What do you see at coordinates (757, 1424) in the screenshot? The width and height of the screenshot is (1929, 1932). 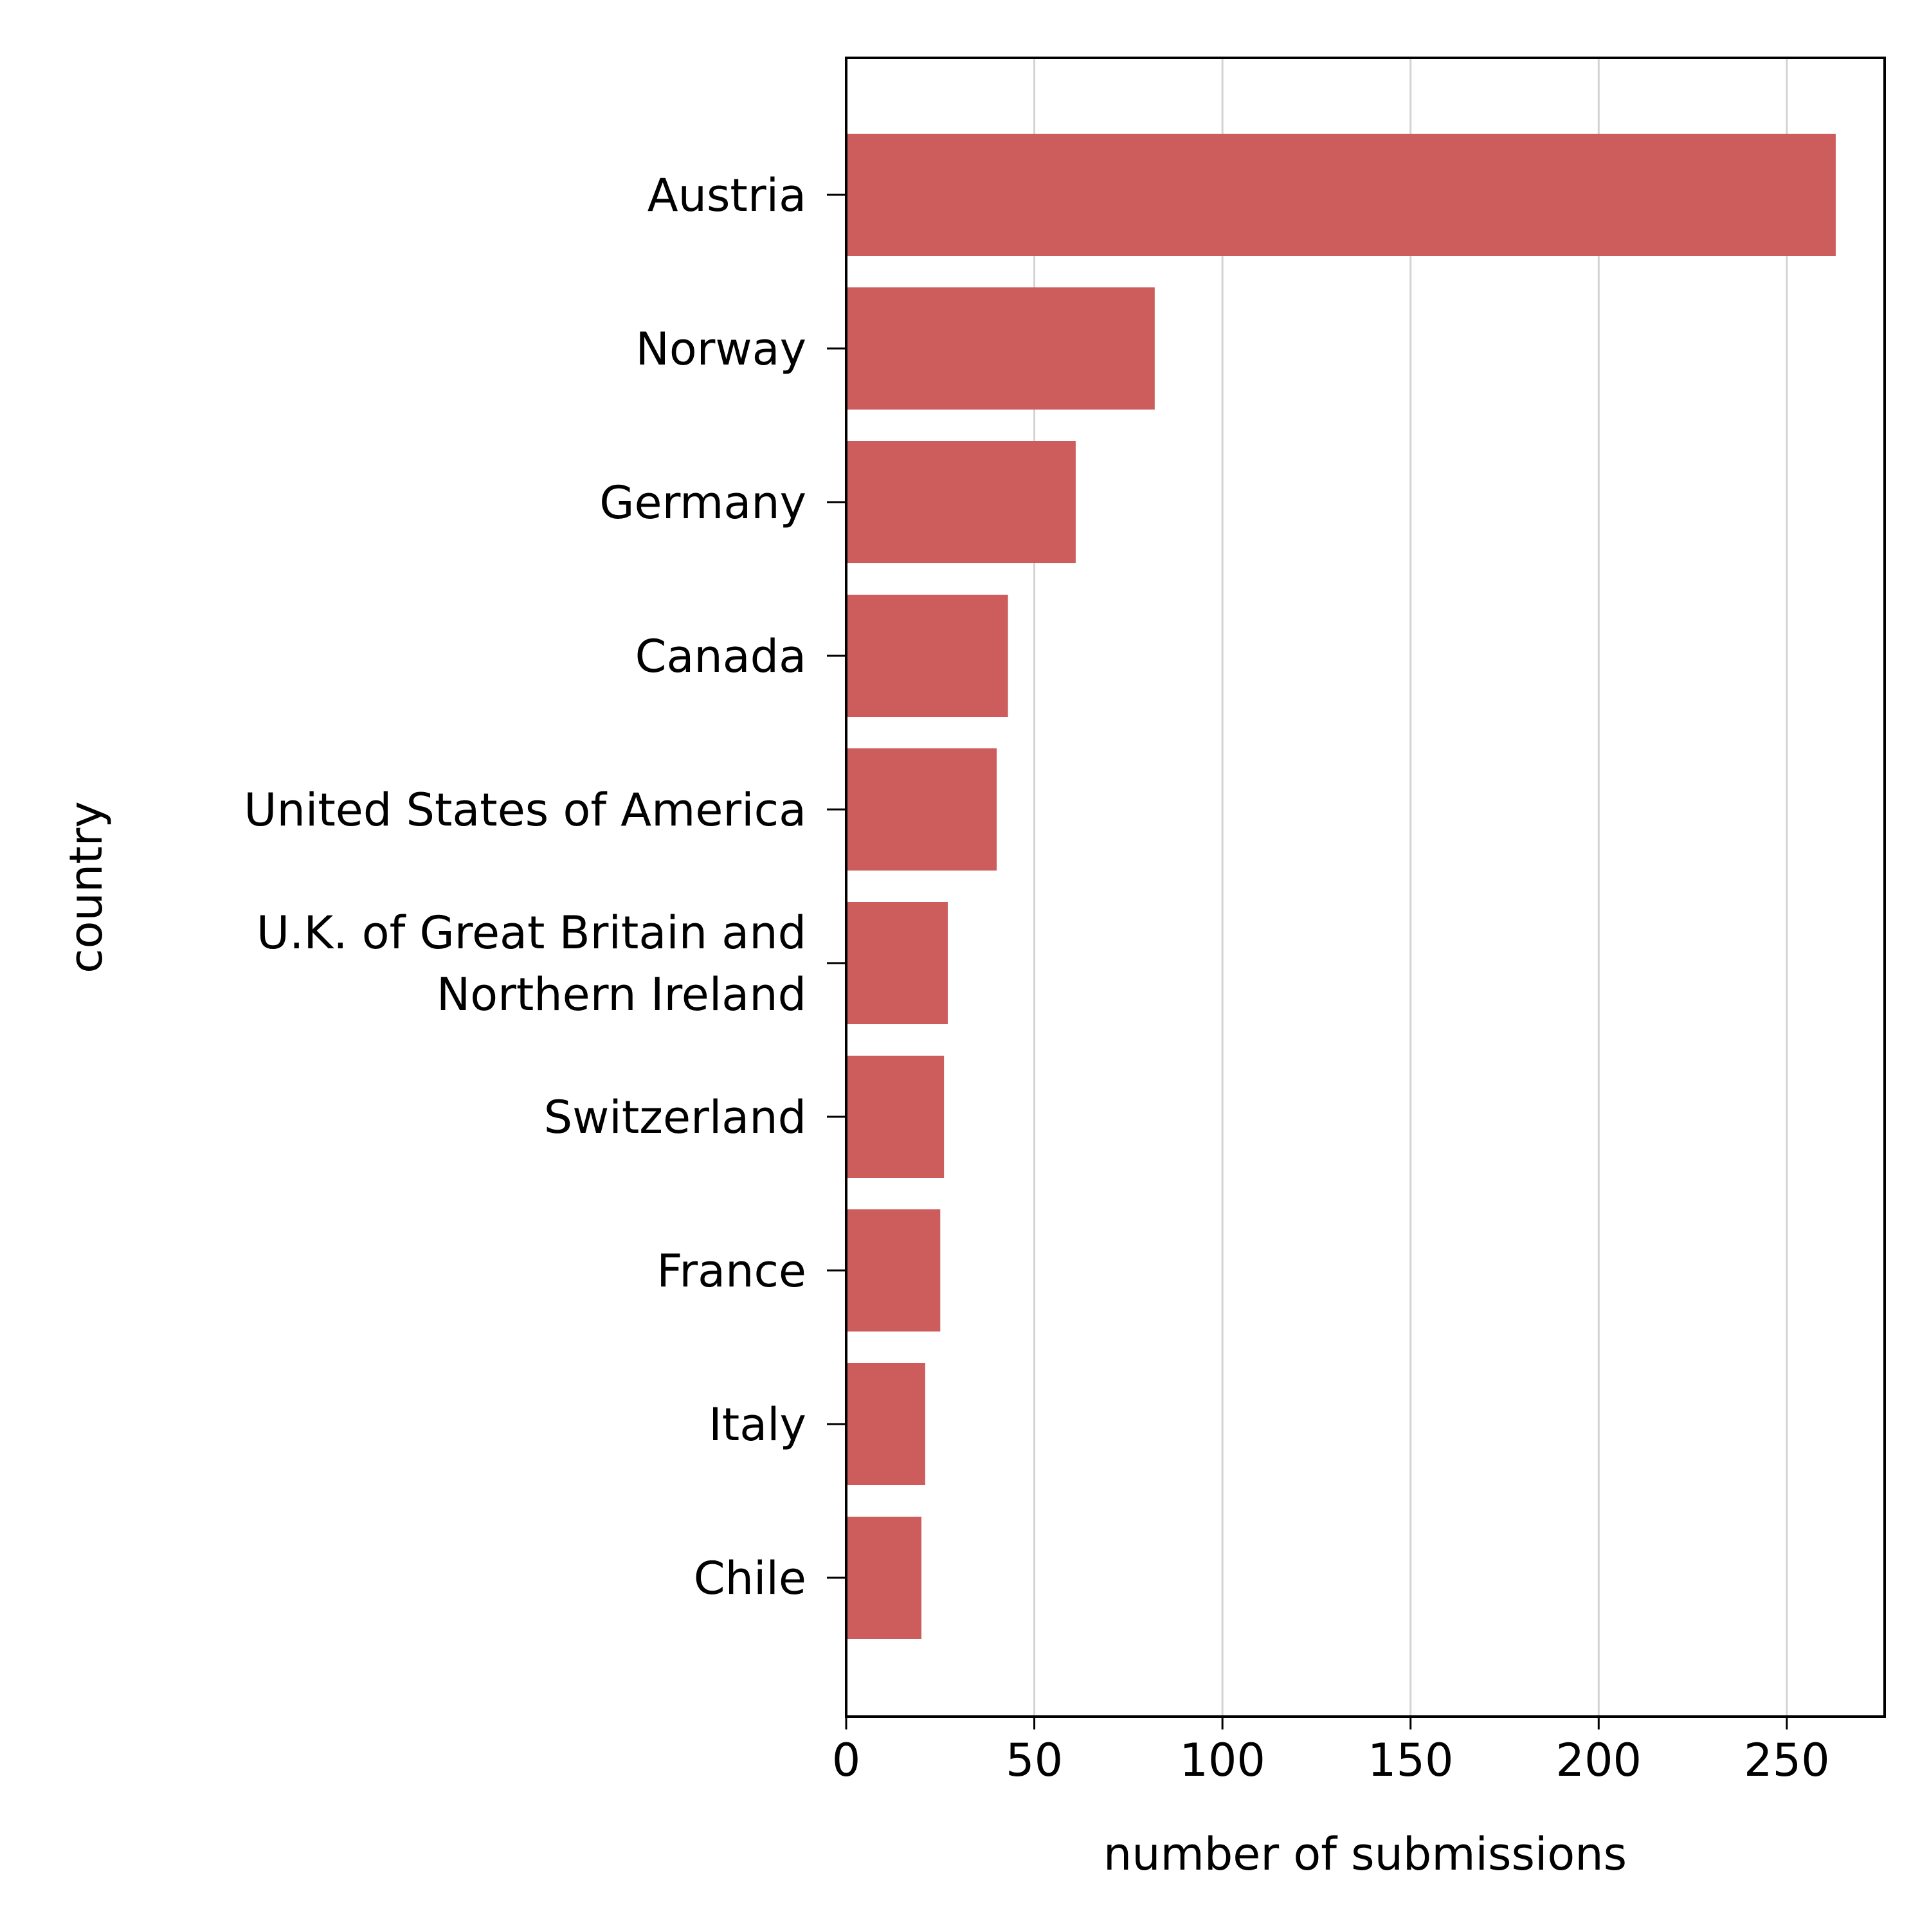 I see `y-tick-label: Italy` at bounding box center [757, 1424].